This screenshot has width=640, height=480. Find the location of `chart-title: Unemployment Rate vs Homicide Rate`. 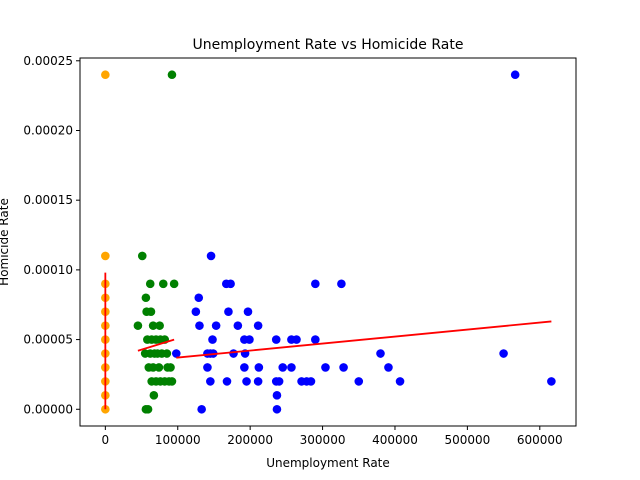

chart-title: Unemployment Rate vs Homicide Rate is located at coordinates (328, 45).